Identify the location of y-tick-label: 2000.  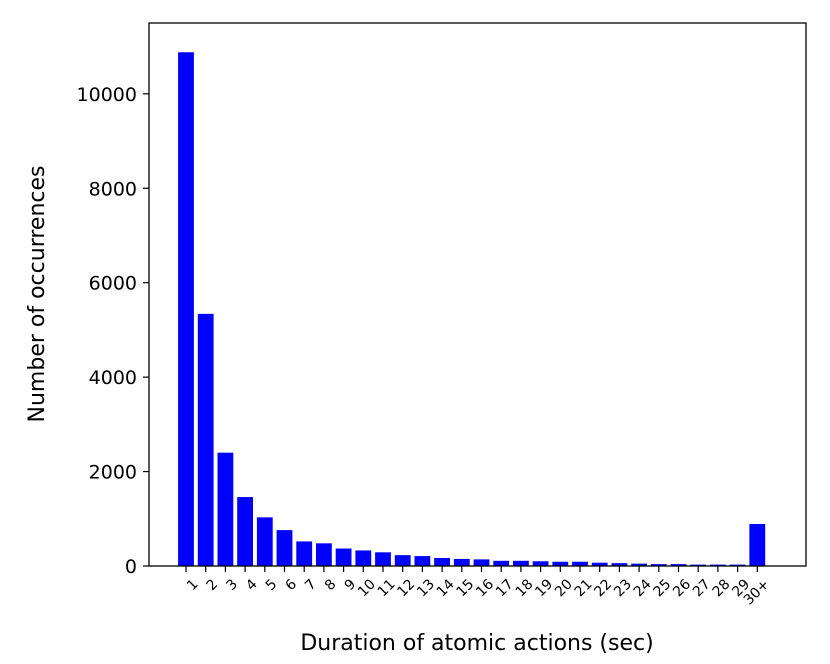
(113, 473).